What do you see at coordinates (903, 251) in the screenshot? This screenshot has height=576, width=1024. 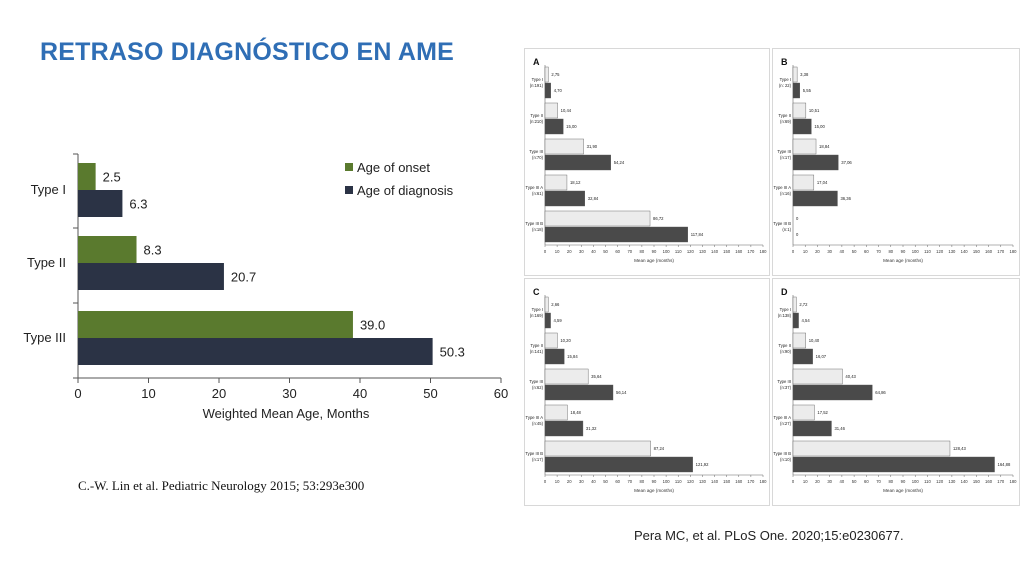 I see `panel-b-x-tick-label-9: 90` at bounding box center [903, 251].